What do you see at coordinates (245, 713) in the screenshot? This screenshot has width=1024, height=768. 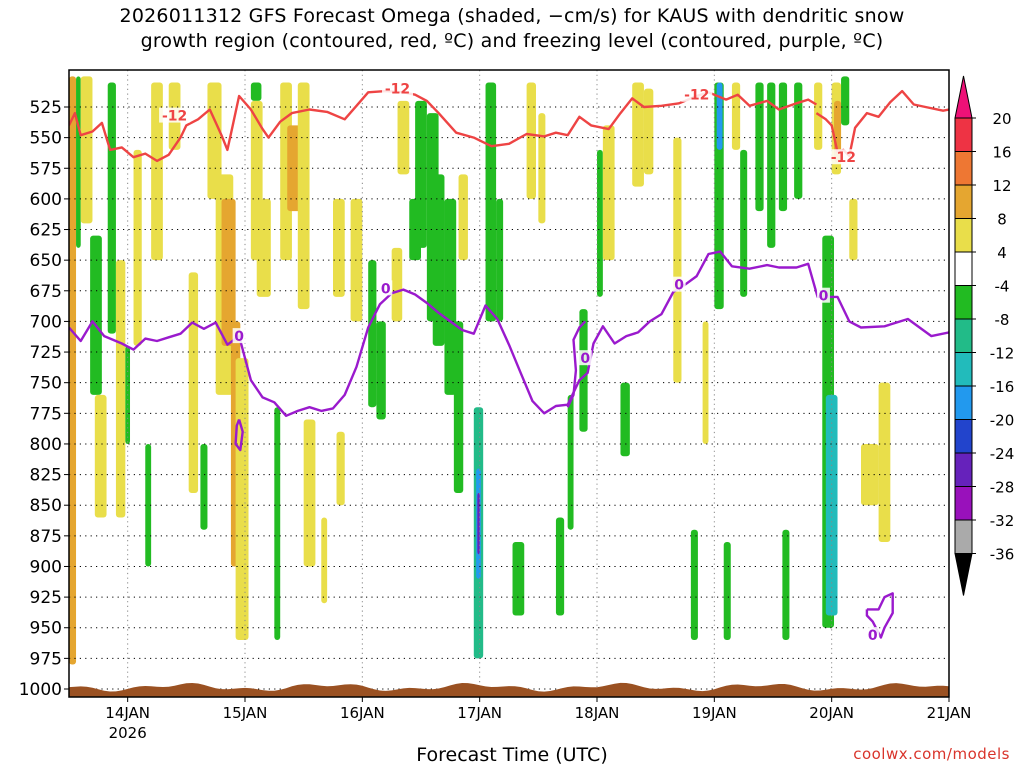 I see `x-tick-label: 15JAN` at bounding box center [245, 713].